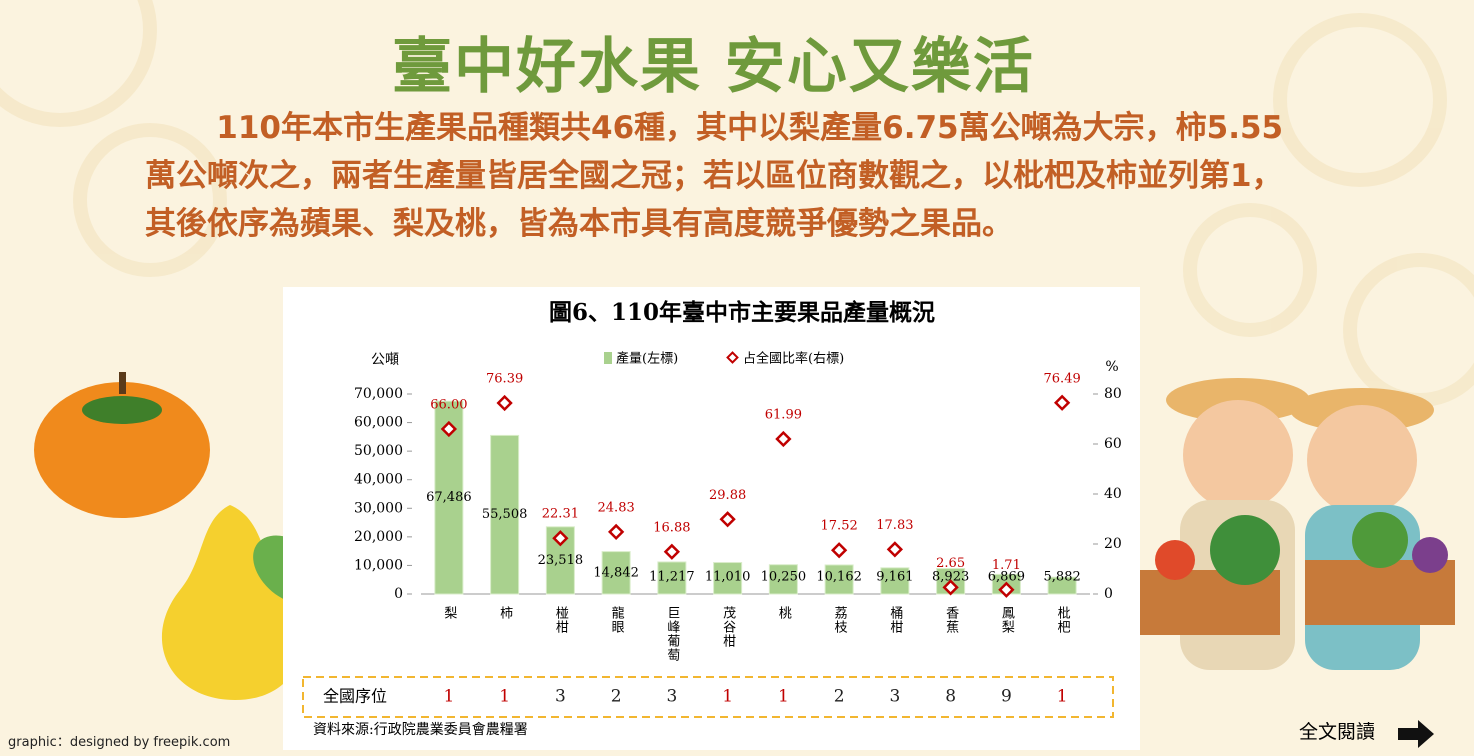  Describe the element at coordinates (728, 627) in the screenshot. I see `x-tick-label: 茂谷柑` at that location.